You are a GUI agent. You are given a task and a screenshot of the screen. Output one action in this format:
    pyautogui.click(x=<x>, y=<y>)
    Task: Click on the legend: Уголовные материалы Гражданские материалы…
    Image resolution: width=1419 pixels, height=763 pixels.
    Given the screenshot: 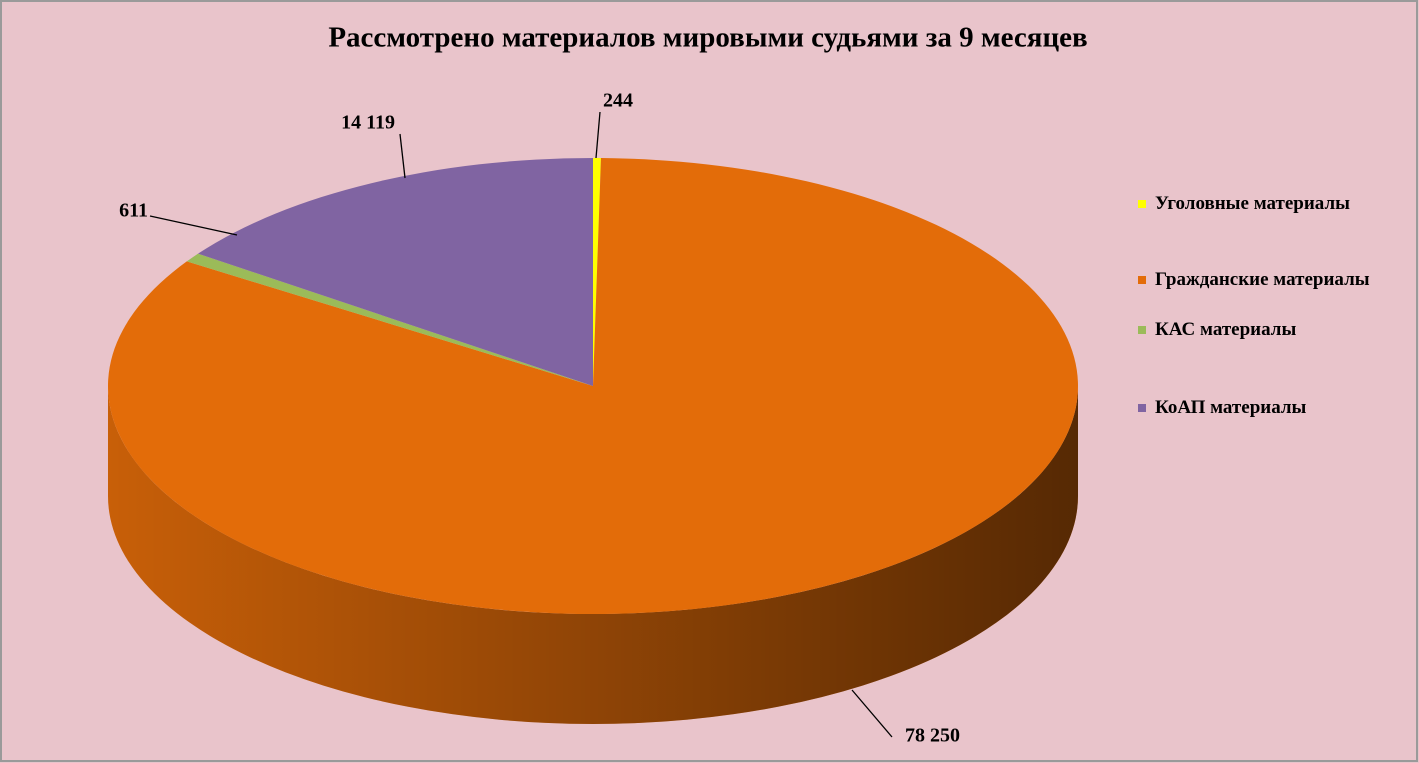 What is the action you would take?
    pyautogui.click(x=1273, y=306)
    